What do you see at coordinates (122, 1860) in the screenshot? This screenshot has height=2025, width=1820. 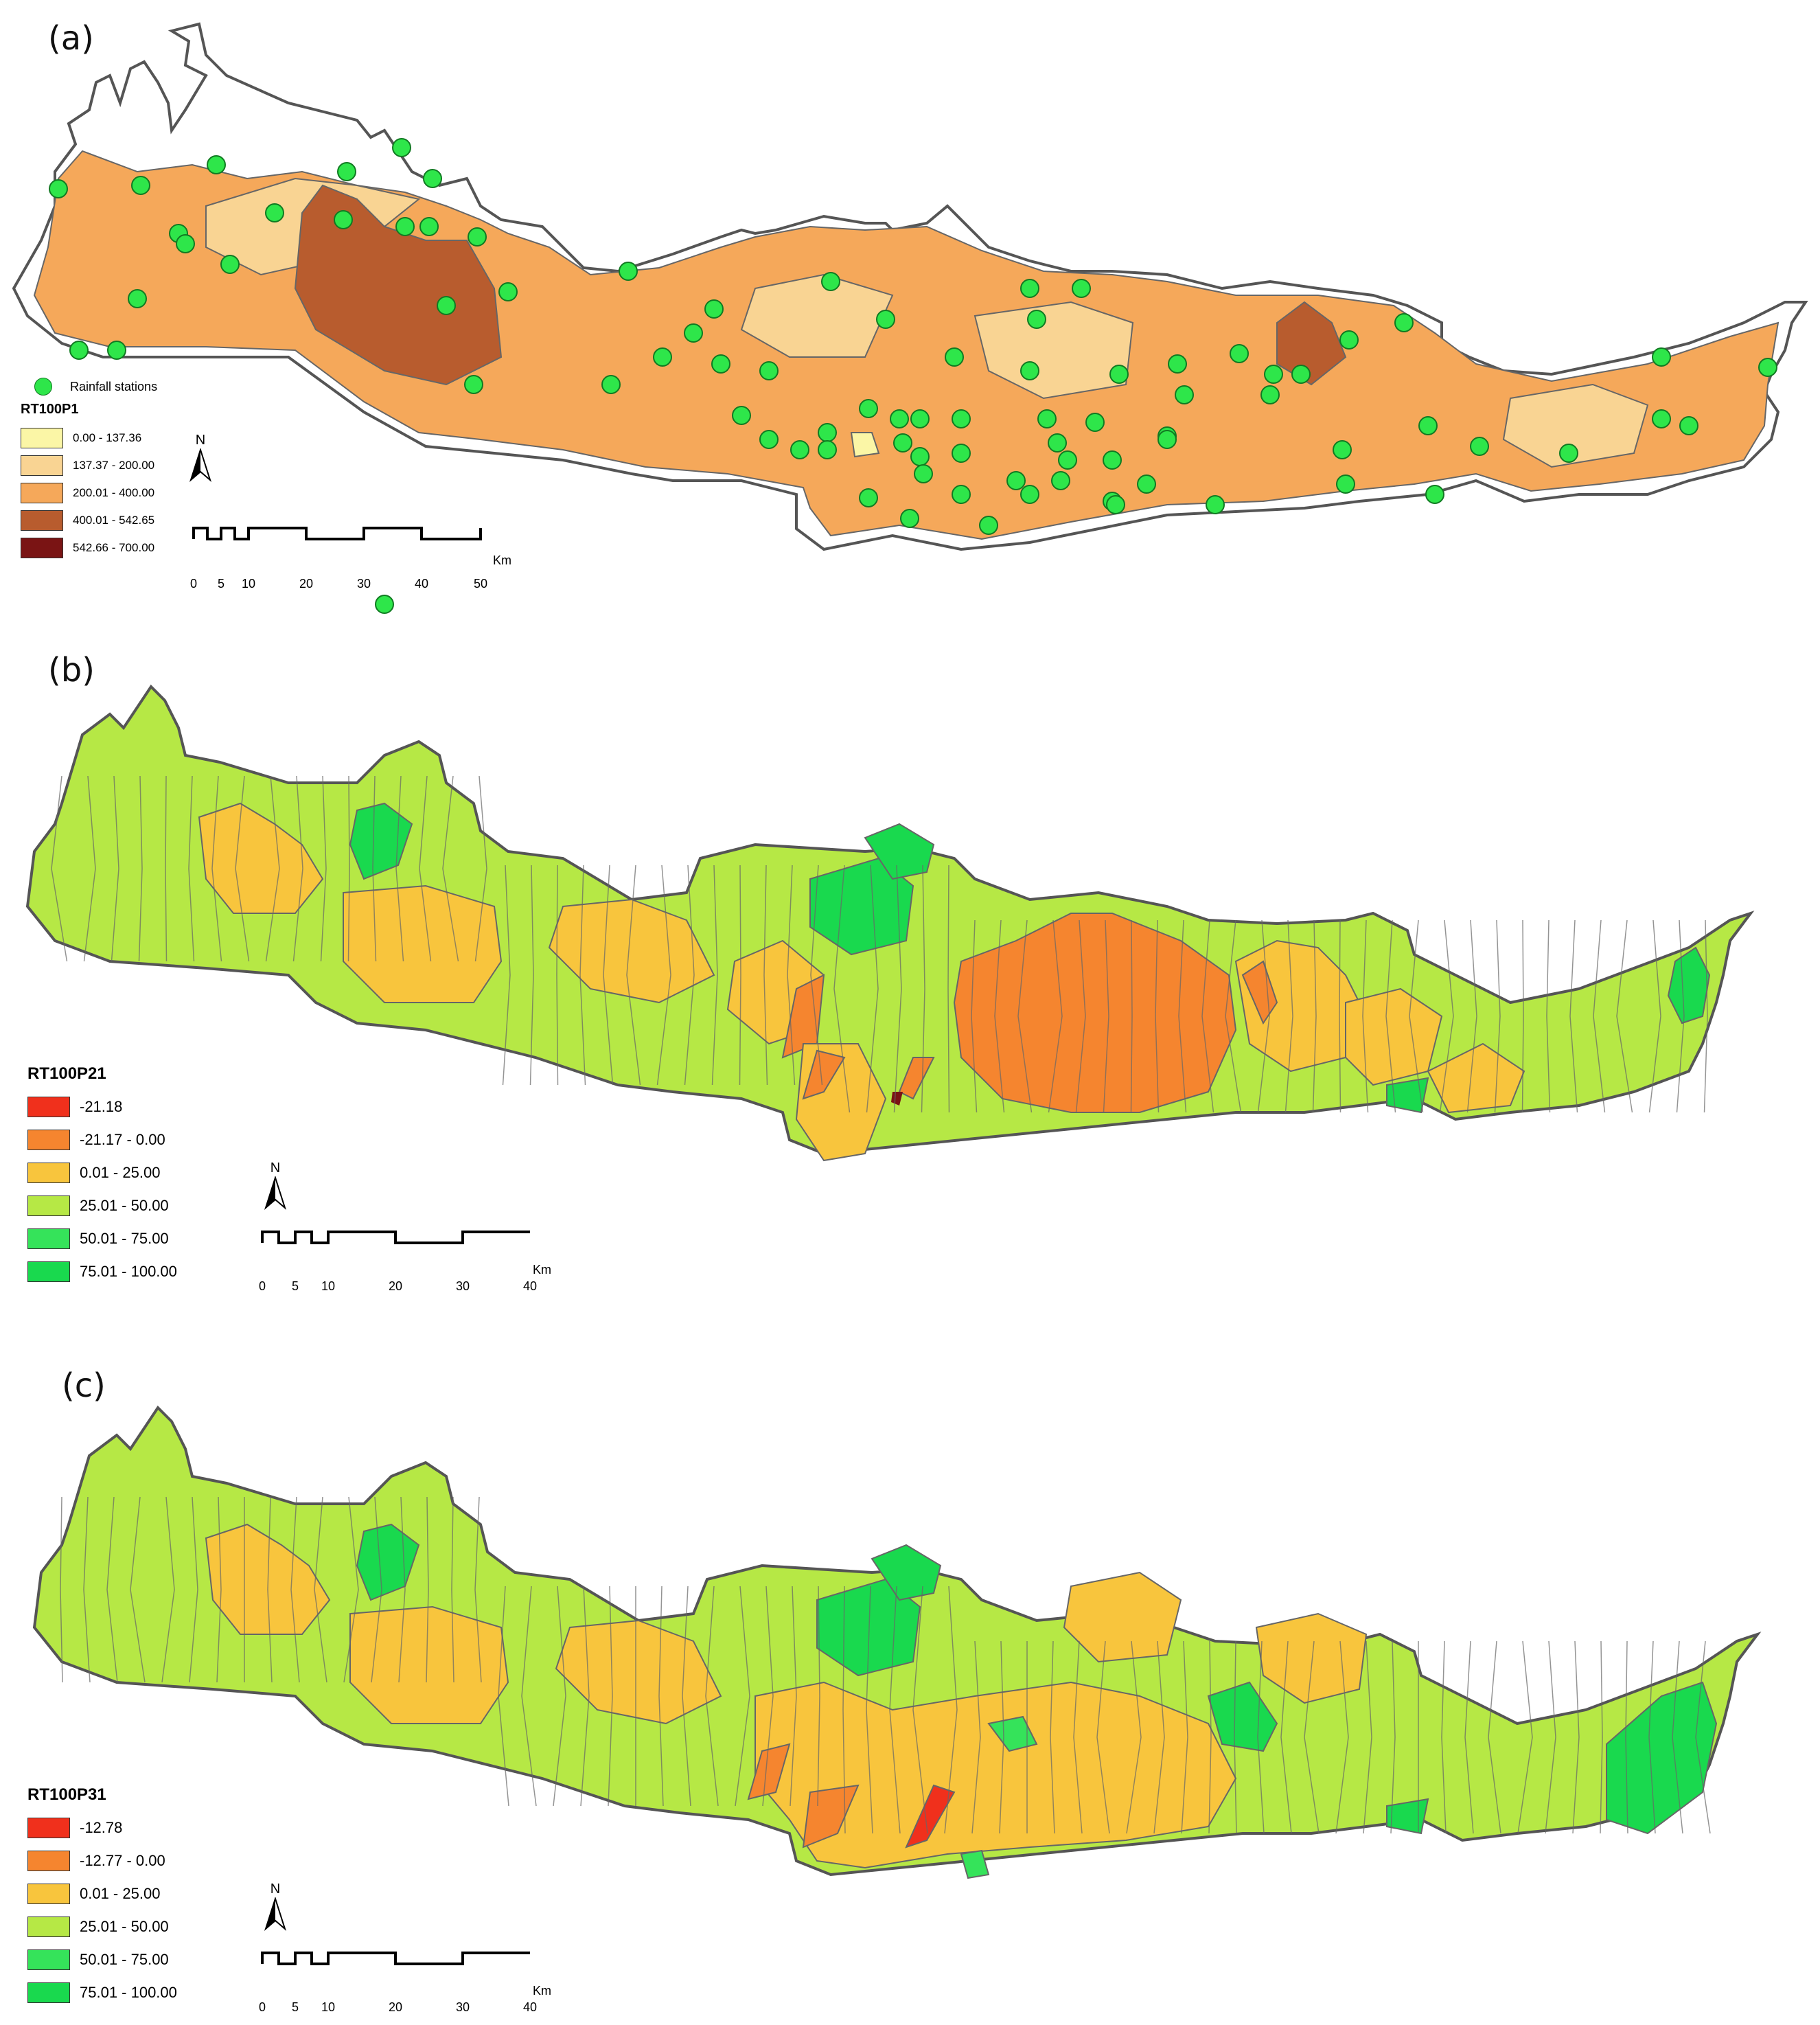 I see `legend-label: -12.77 - 0.00` at bounding box center [122, 1860].